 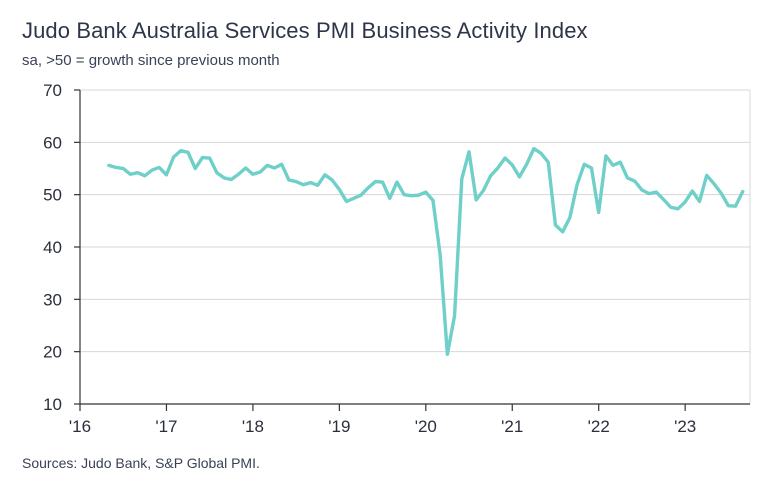 What do you see at coordinates (512, 426) in the screenshot?
I see `x-tick-label-2021: '21` at bounding box center [512, 426].